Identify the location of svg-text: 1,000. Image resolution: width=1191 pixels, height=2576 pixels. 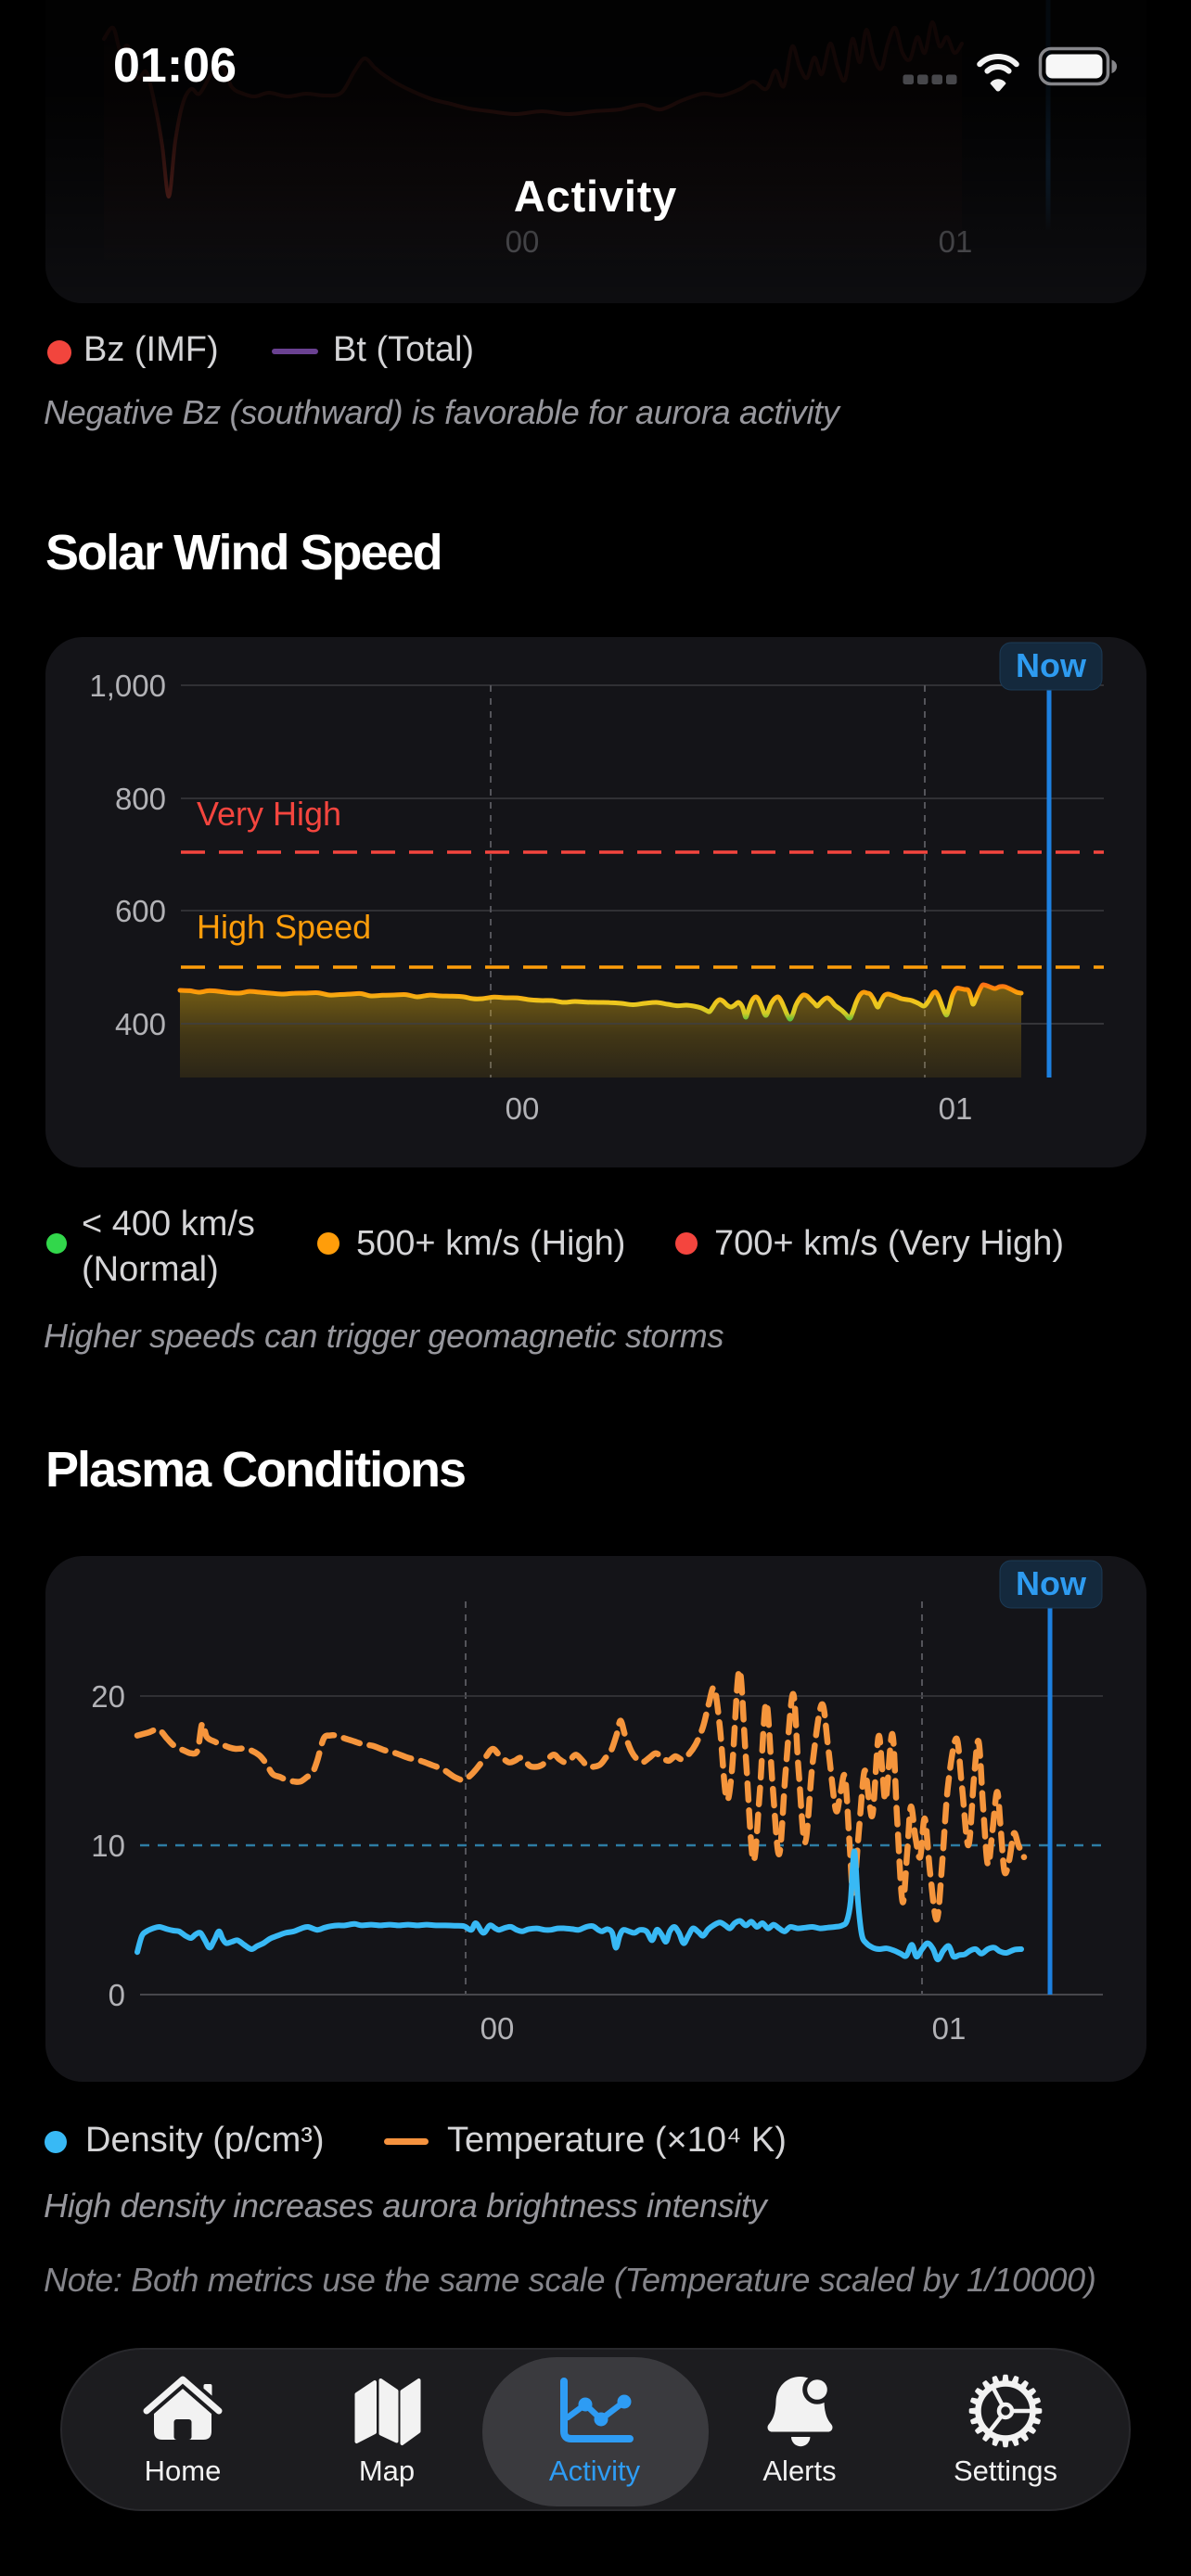
(127, 686).